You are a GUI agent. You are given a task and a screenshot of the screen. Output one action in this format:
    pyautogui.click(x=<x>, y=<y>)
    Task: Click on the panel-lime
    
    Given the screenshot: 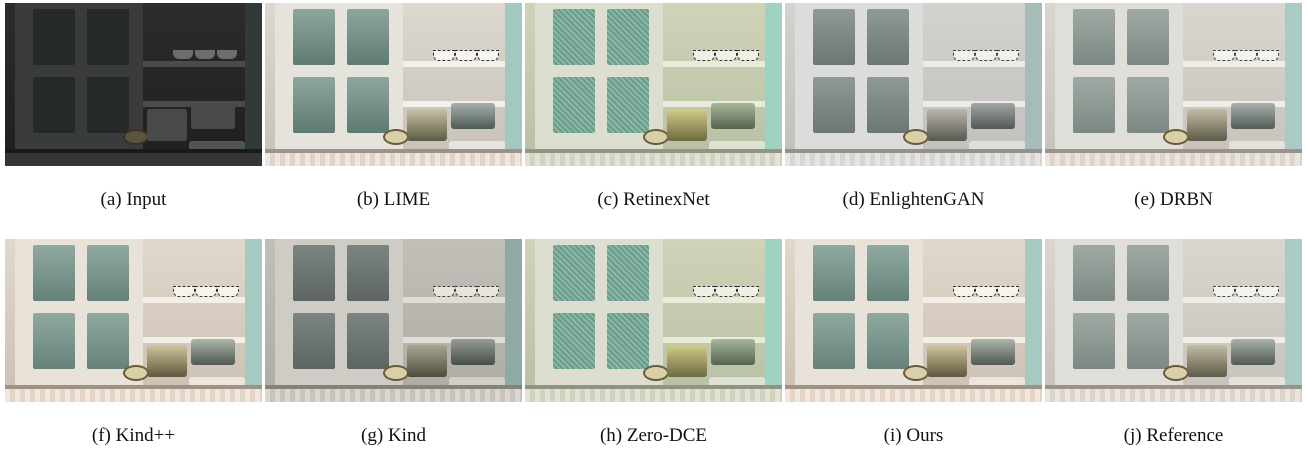 What is the action you would take?
    pyautogui.click(x=393, y=84)
    